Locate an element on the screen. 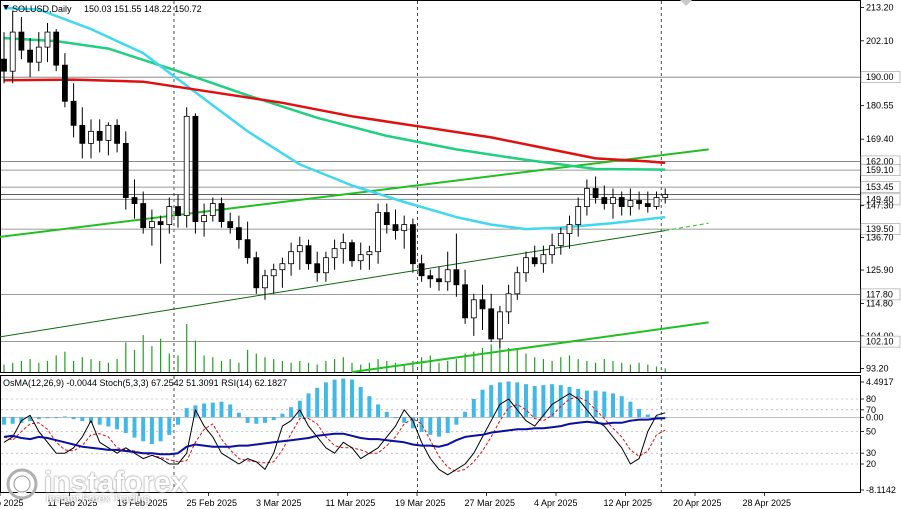 The height and width of the screenshot is (509, 901). scroll-marker-icon is located at coordinates (686, 3).